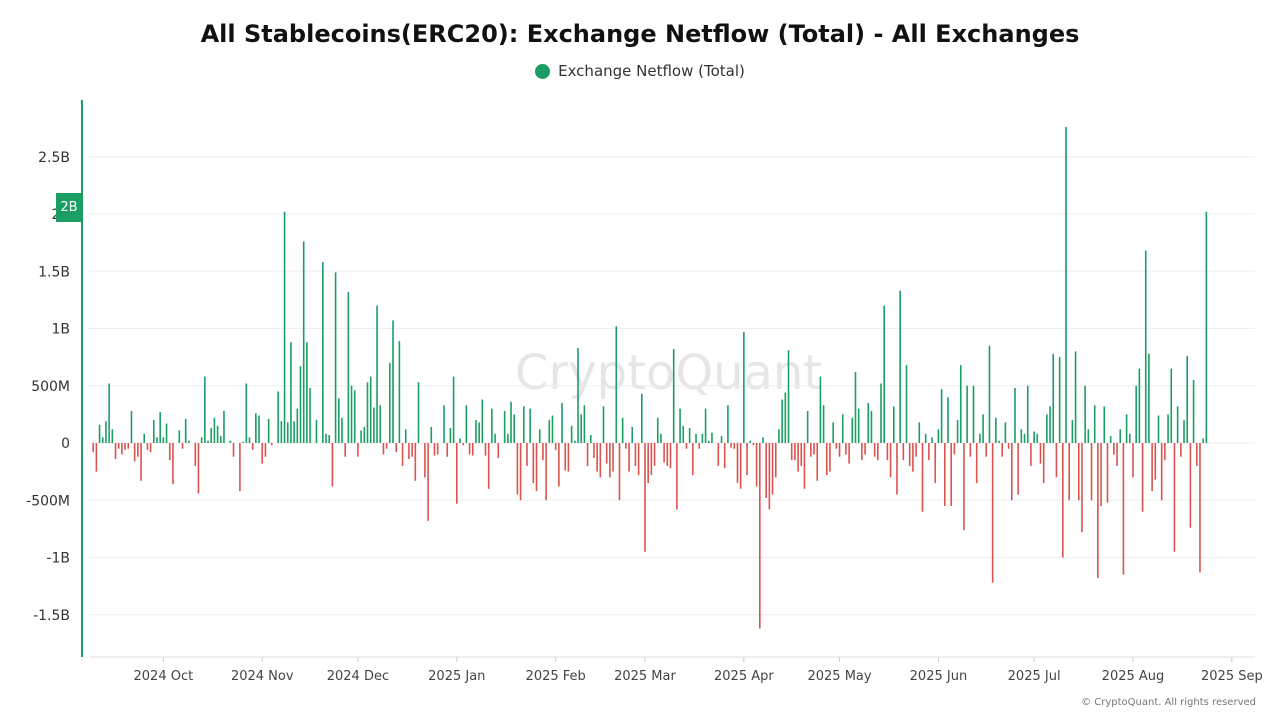 The image size is (1280, 720). What do you see at coordinates (262, 676) in the screenshot?
I see `x-tick-label: 2024 Nov` at bounding box center [262, 676].